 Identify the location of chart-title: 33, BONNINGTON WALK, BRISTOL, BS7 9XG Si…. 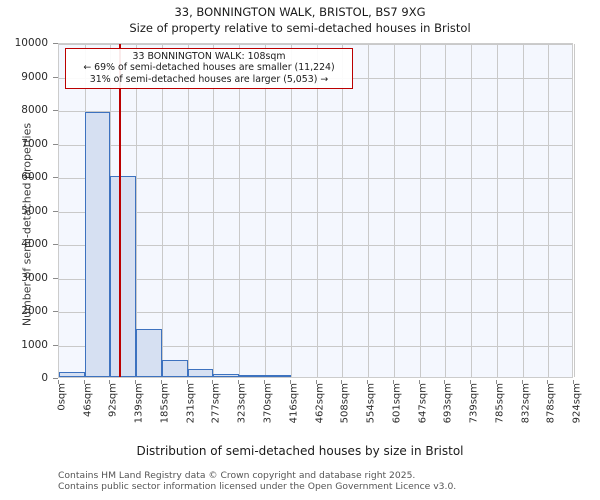
(300, 20).